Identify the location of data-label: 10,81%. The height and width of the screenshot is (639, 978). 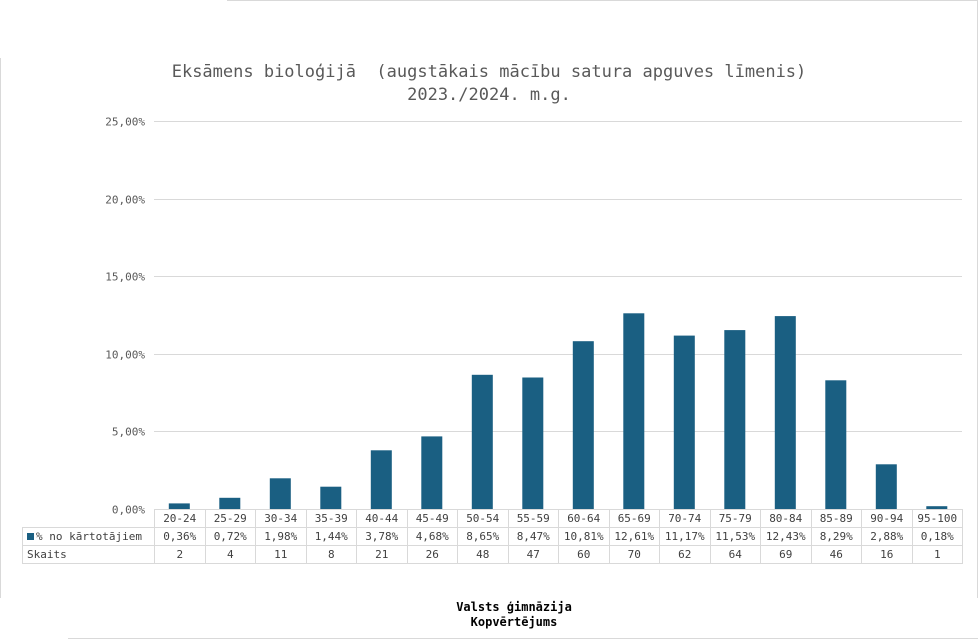
(584, 536).